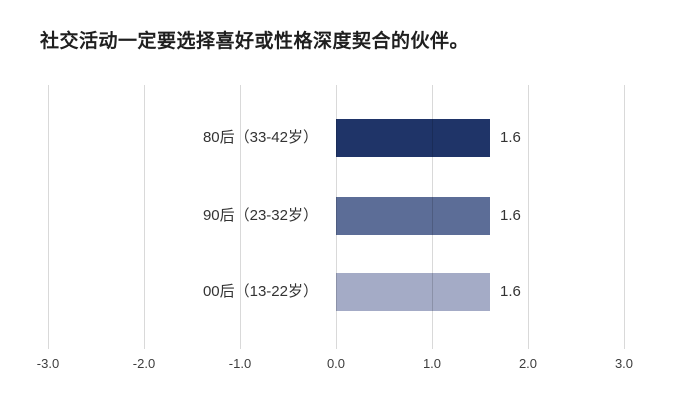  What do you see at coordinates (240, 363) in the screenshot?
I see `x-tick-label: -1.0` at bounding box center [240, 363].